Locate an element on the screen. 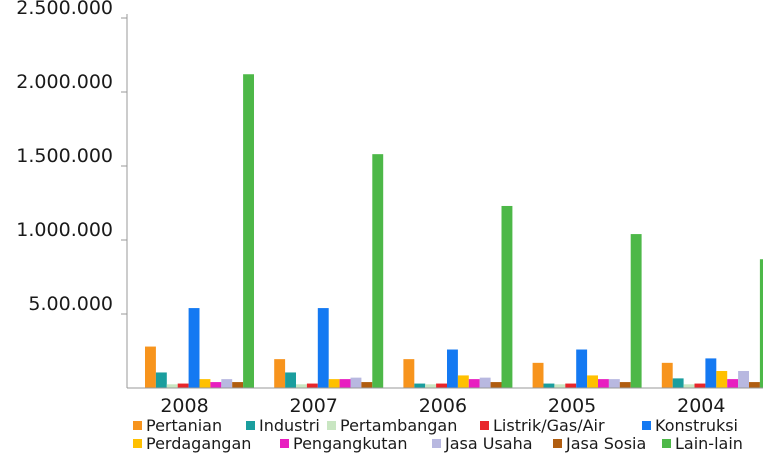 Image resolution: width=763 pixels, height=459 pixels. bar-perdagangan-2004 is located at coordinates (722, 379).